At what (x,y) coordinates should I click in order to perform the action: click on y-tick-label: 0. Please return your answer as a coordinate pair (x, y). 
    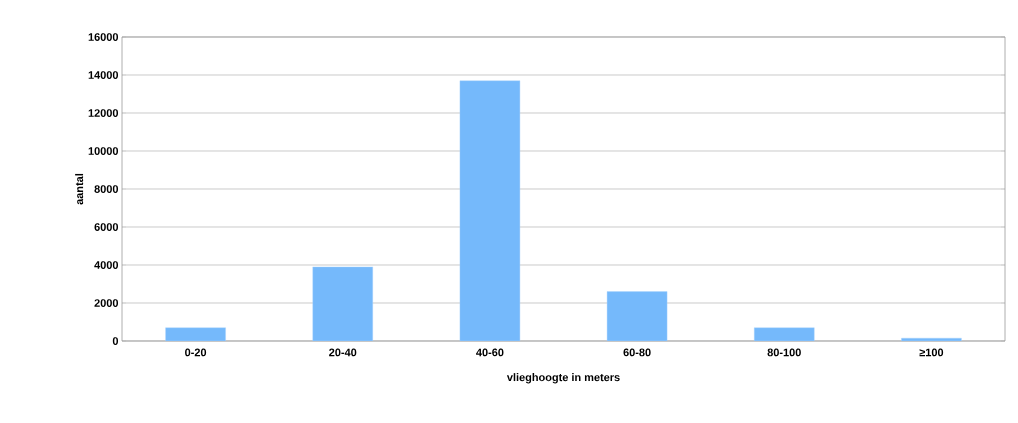
    Looking at the image, I should click on (115, 341).